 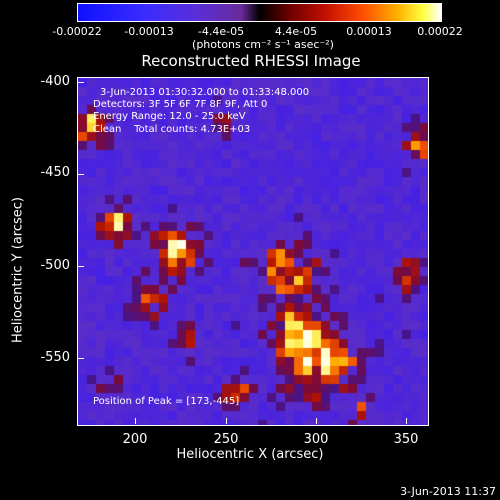 What do you see at coordinates (226, 439) in the screenshot?
I see `x-tick-label: 250` at bounding box center [226, 439].